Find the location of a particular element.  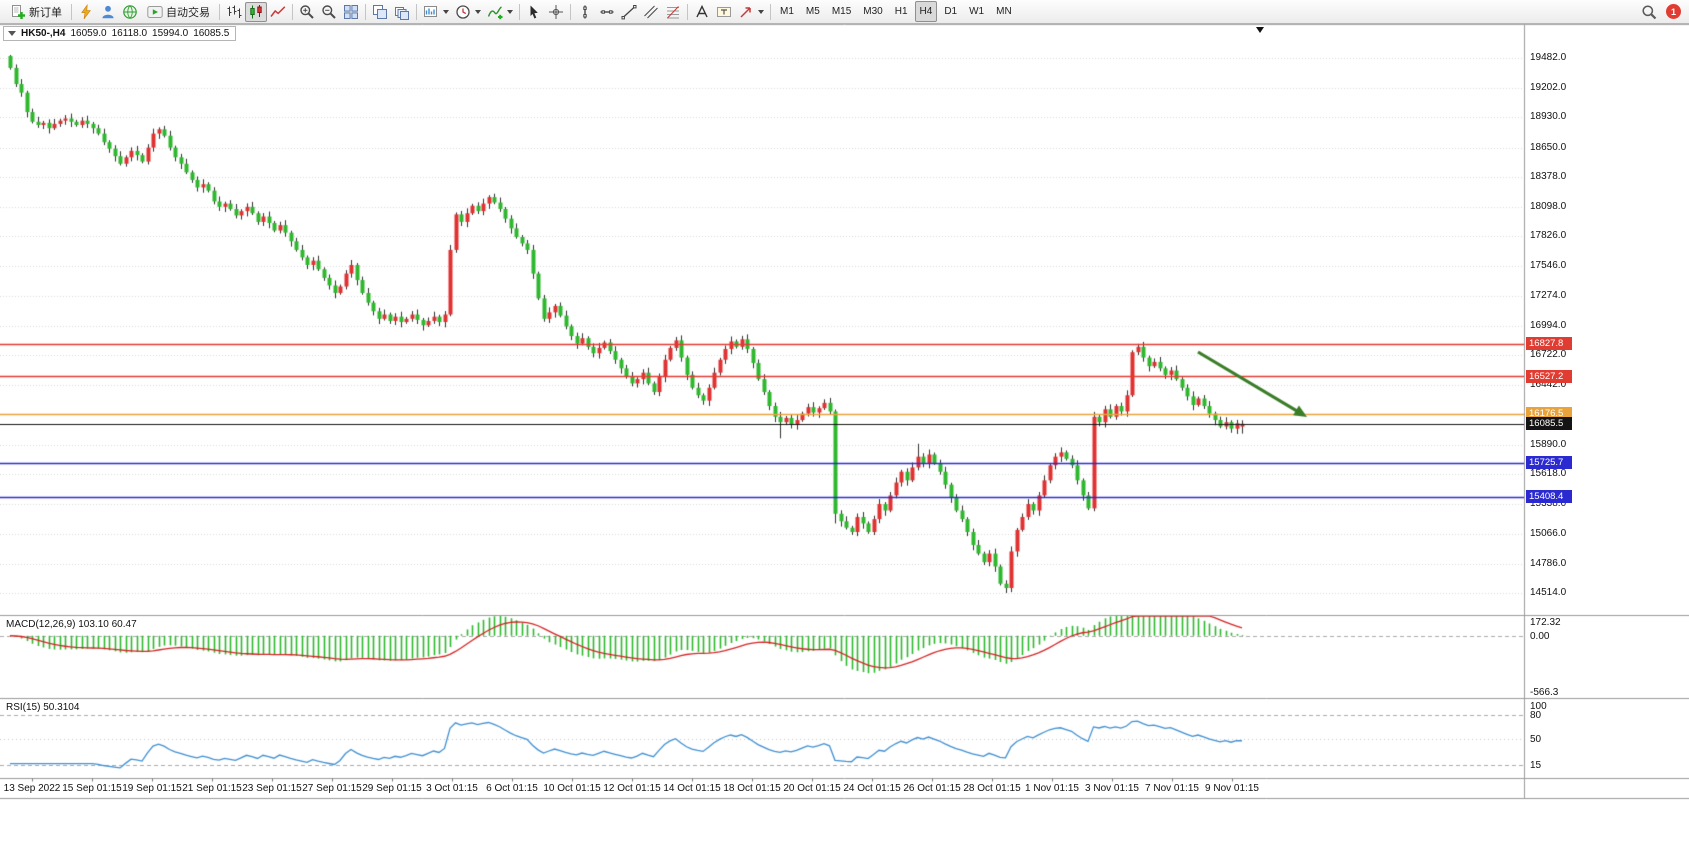

price-tick-label: 17546.0 is located at coordinates (1548, 266).